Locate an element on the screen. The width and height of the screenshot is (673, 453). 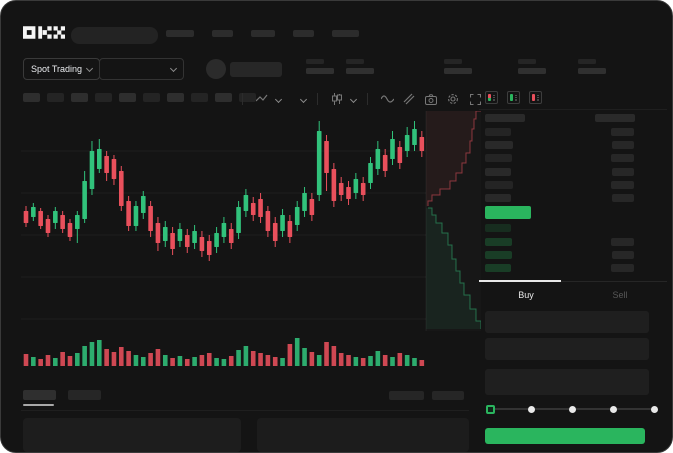
indicators-icon is located at coordinates (387, 99).